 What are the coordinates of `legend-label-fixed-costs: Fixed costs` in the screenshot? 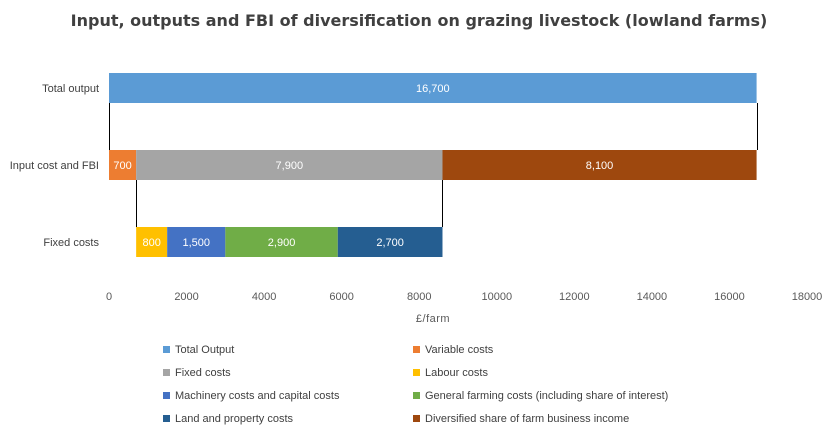 It's located at (203, 373).